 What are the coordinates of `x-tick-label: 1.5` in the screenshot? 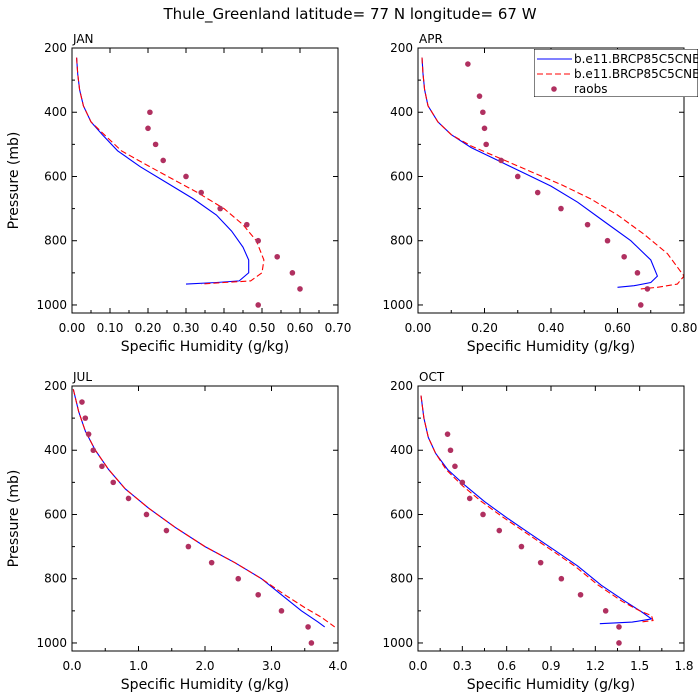 It's located at (639, 666).